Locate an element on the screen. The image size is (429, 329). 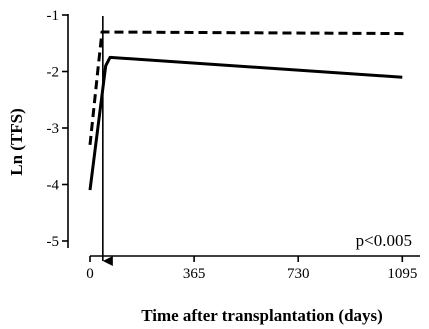
y-axis-title: Ln (TFS) is located at coordinates (16, 142).